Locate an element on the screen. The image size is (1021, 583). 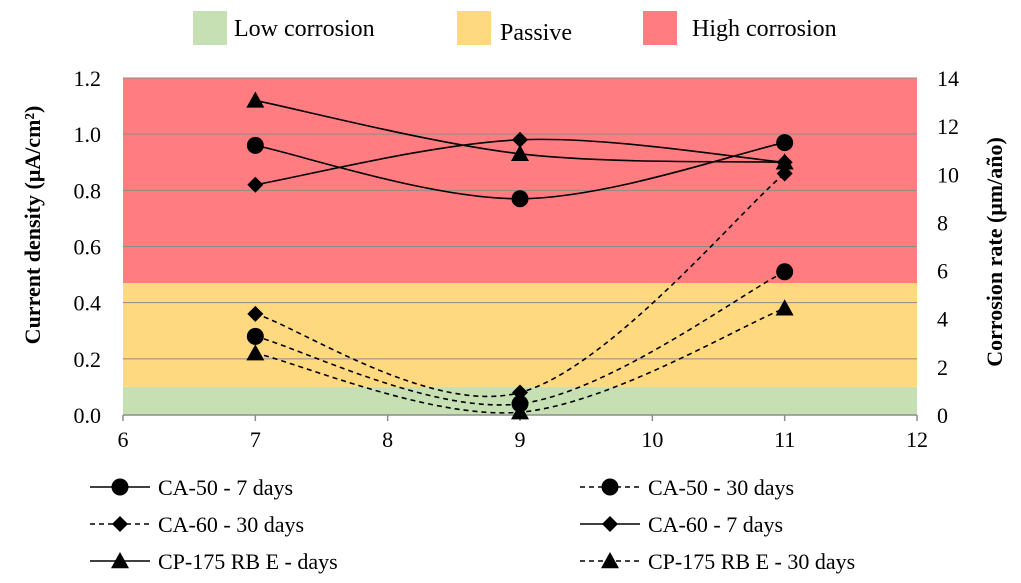
y-tick-label: 0.0 is located at coordinates (88, 415).